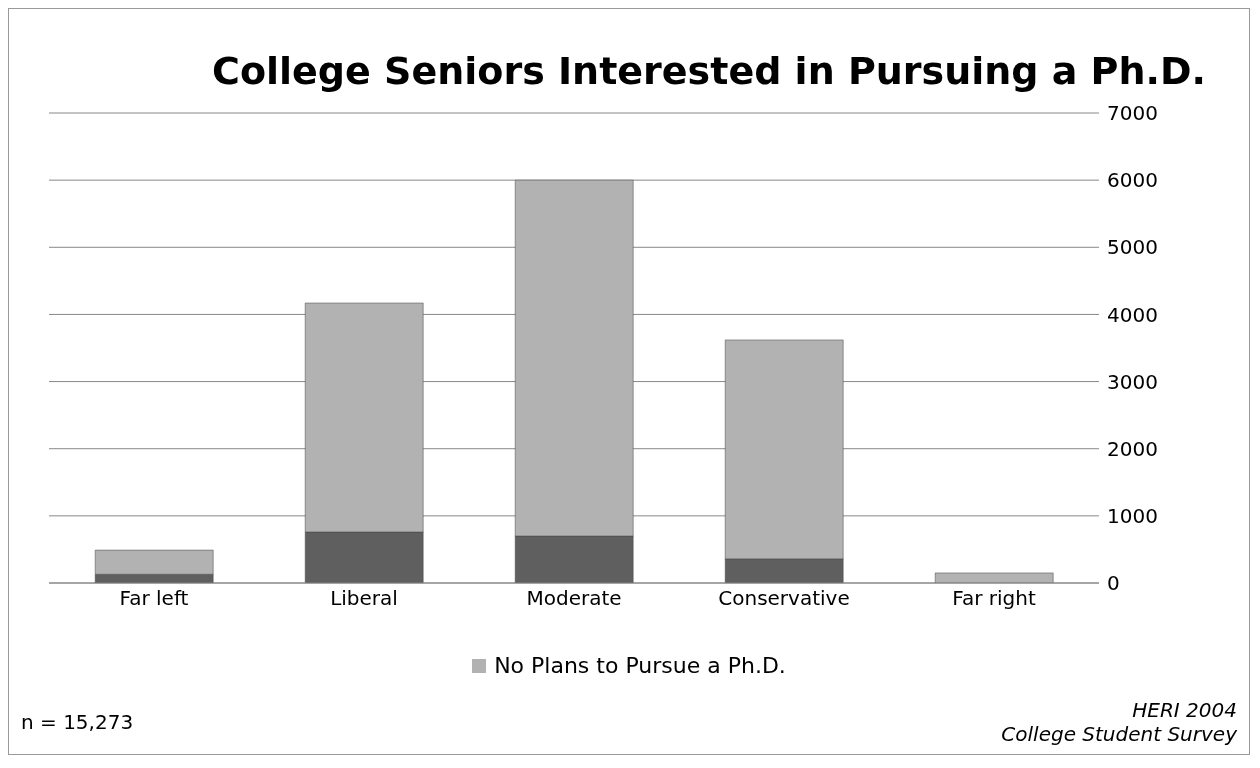 The width and height of the screenshot is (1260, 768). I want to click on text: HERI 2004, so click(1184, 710).